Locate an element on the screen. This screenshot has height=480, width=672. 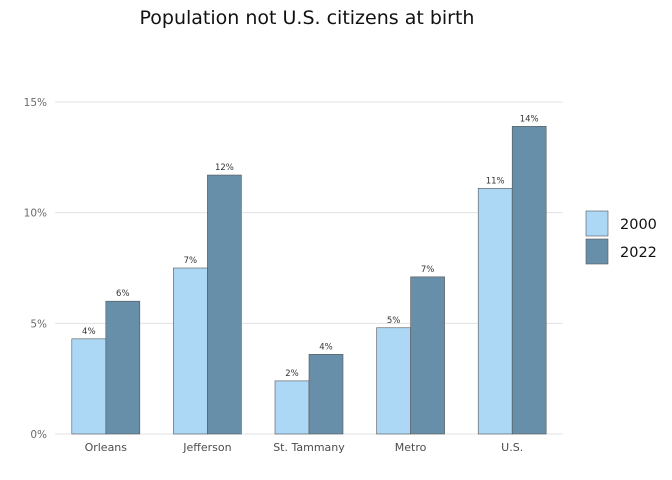
y-tick-label: 10% is located at coordinates (35, 214).